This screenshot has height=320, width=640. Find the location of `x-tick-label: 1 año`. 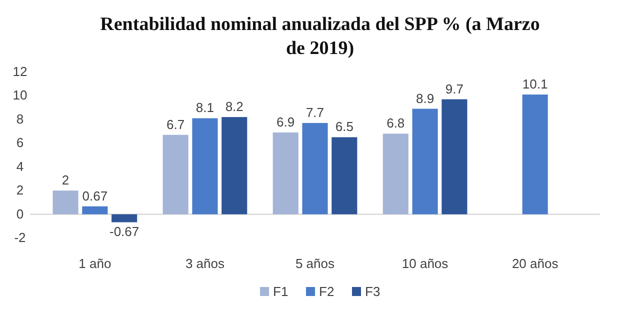

x-tick-label: 1 año is located at coordinates (95, 263).